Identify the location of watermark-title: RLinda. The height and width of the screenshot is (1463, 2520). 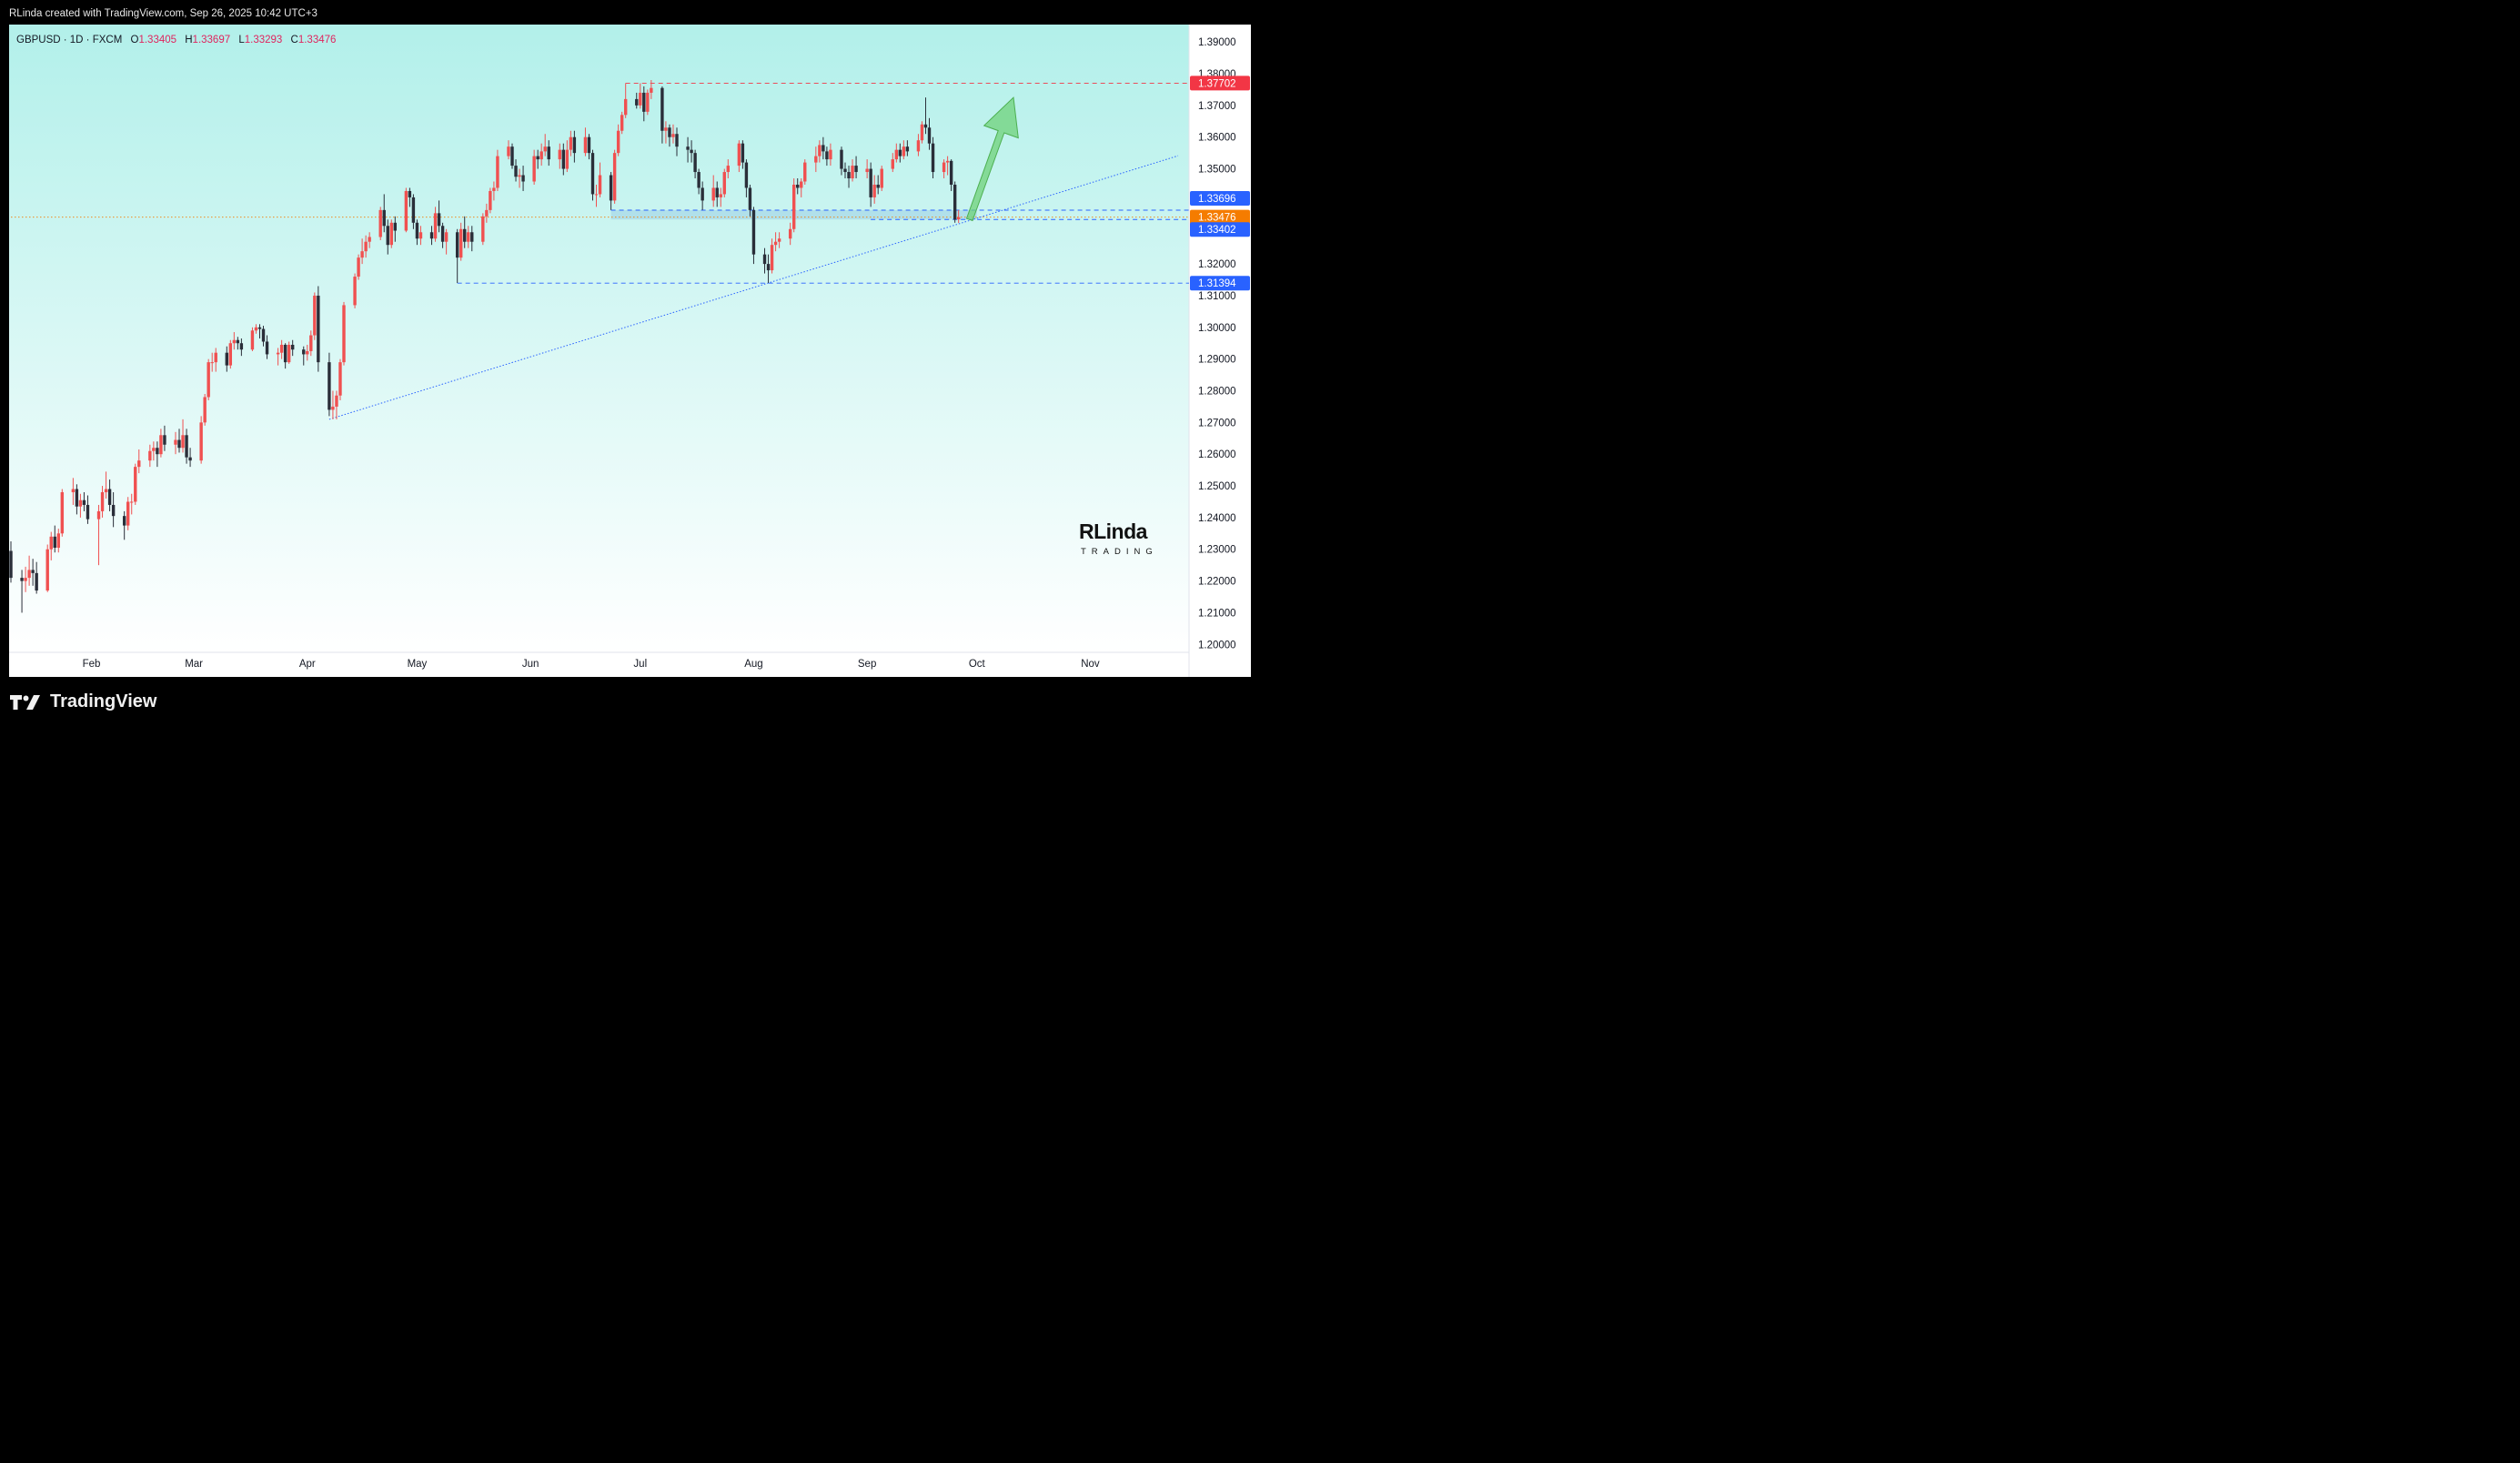
(1113, 531).